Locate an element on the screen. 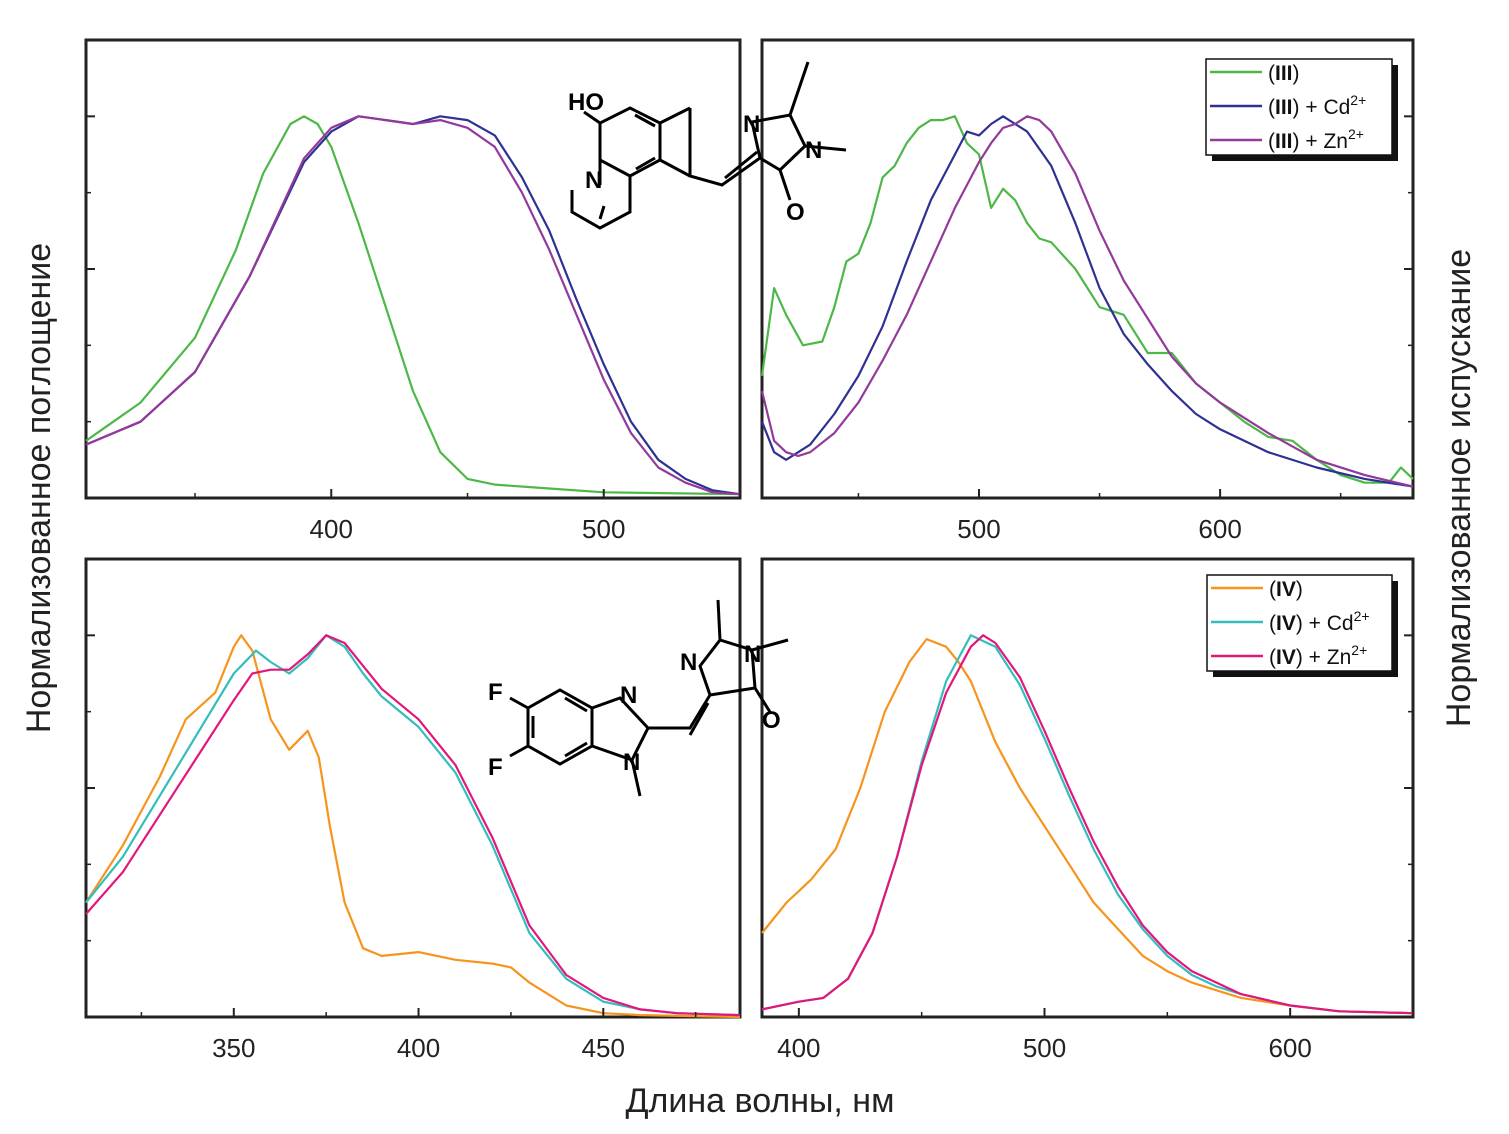  x-axis: 500 600 is located at coordinates (1135, 329).